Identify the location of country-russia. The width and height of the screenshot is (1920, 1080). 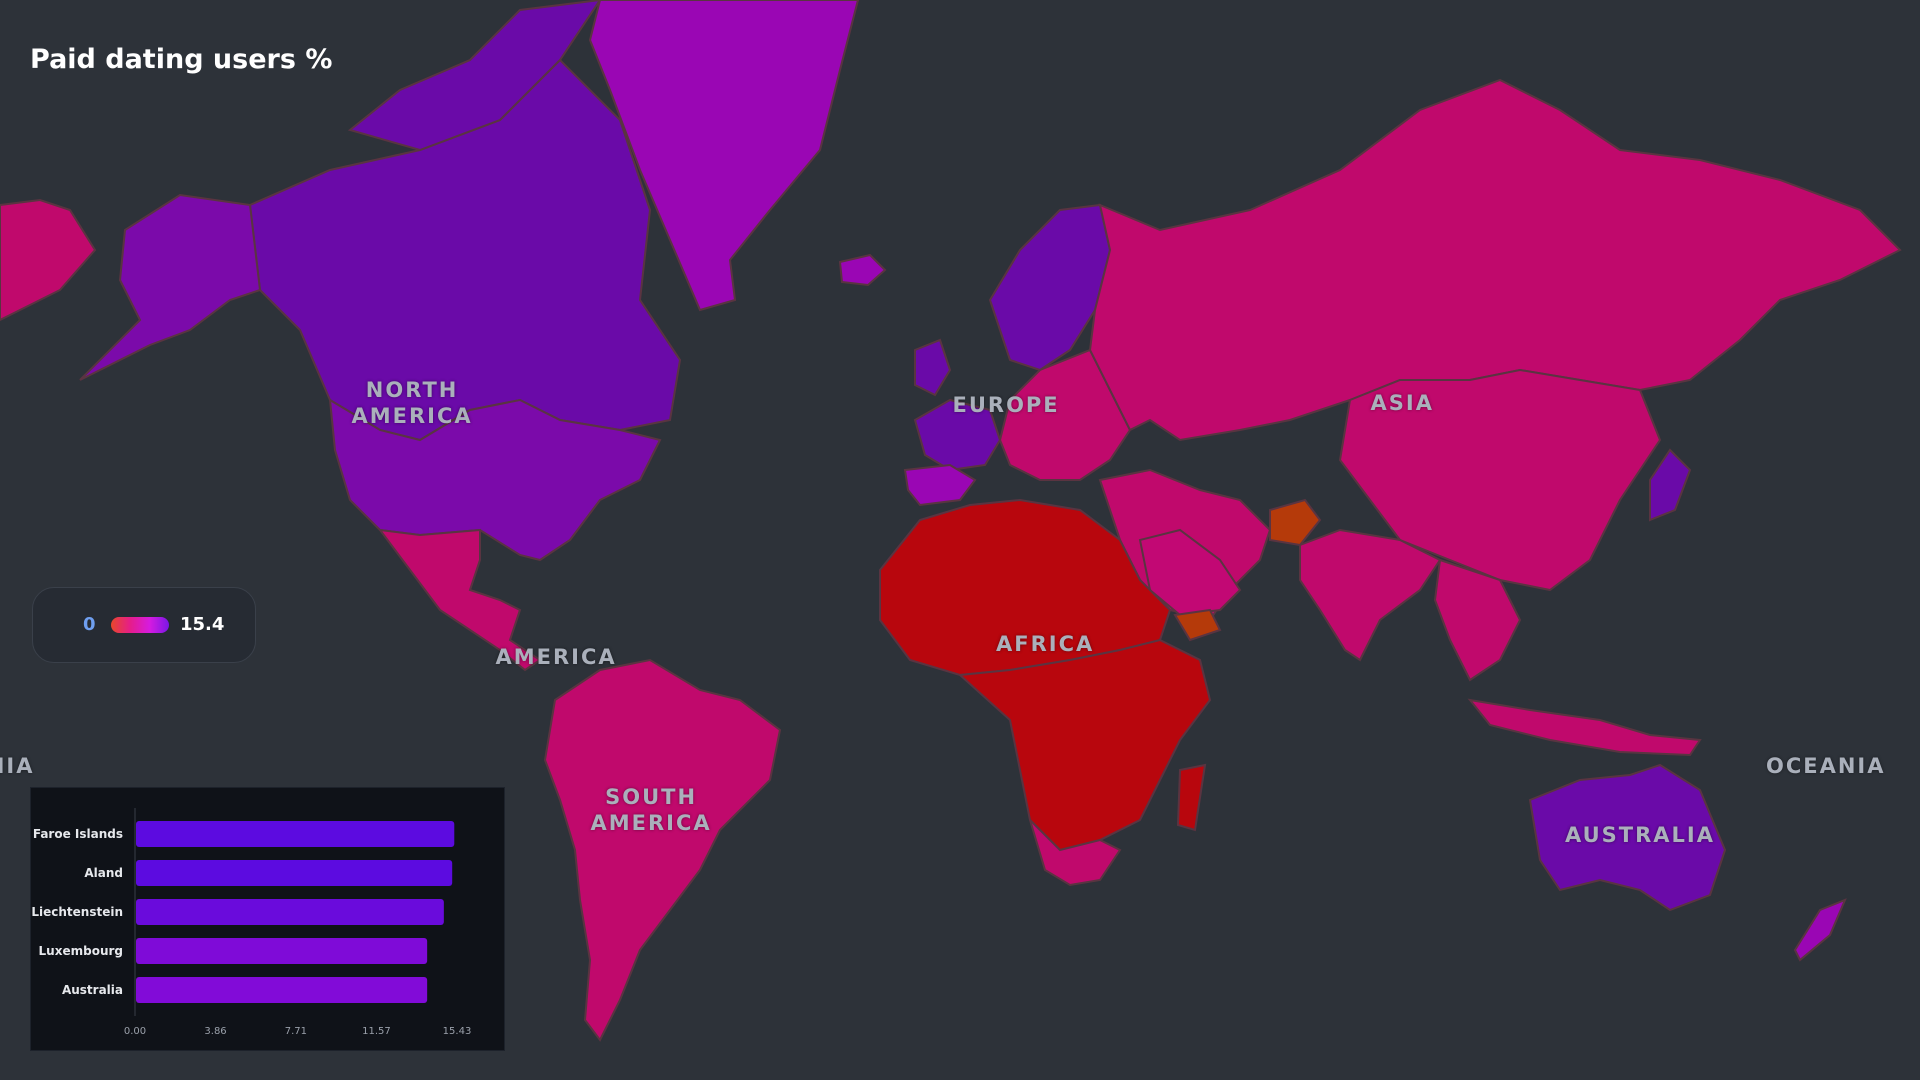
(1495, 260).